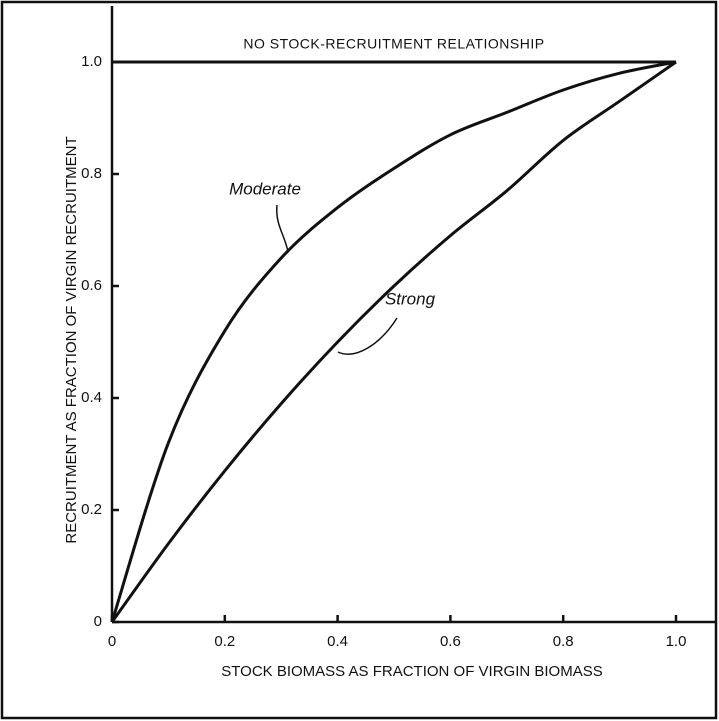  I want to click on y-tick-label: 1.0, so click(91, 61).